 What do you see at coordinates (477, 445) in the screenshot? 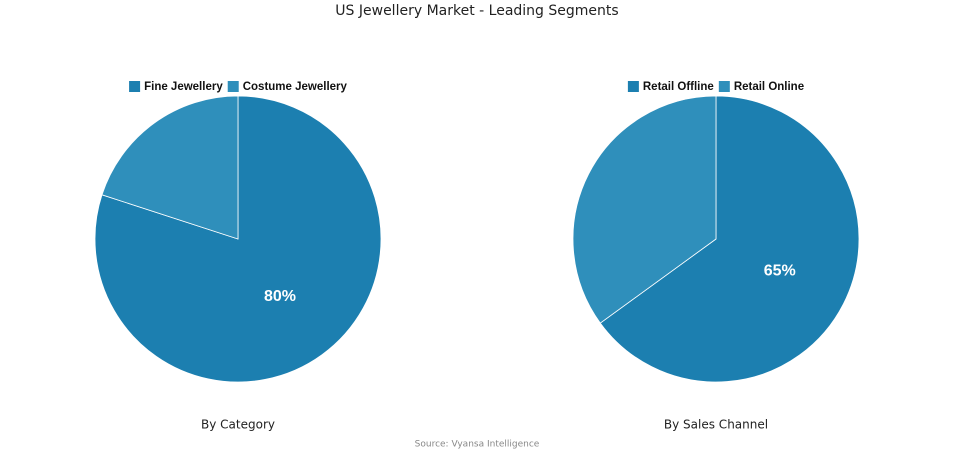
I see `source: Source: Vyansa Intelligence` at bounding box center [477, 445].